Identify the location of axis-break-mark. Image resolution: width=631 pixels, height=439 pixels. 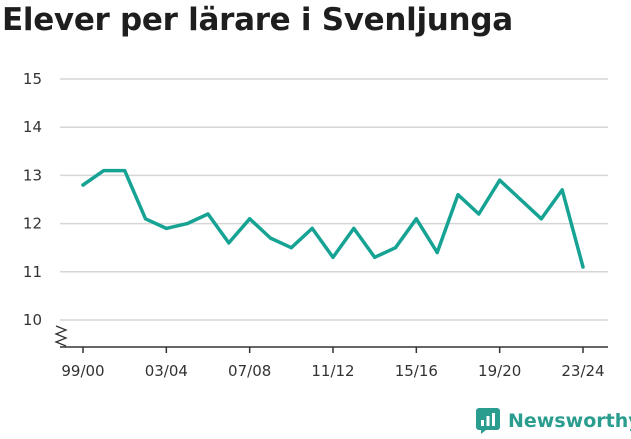
(61, 336).